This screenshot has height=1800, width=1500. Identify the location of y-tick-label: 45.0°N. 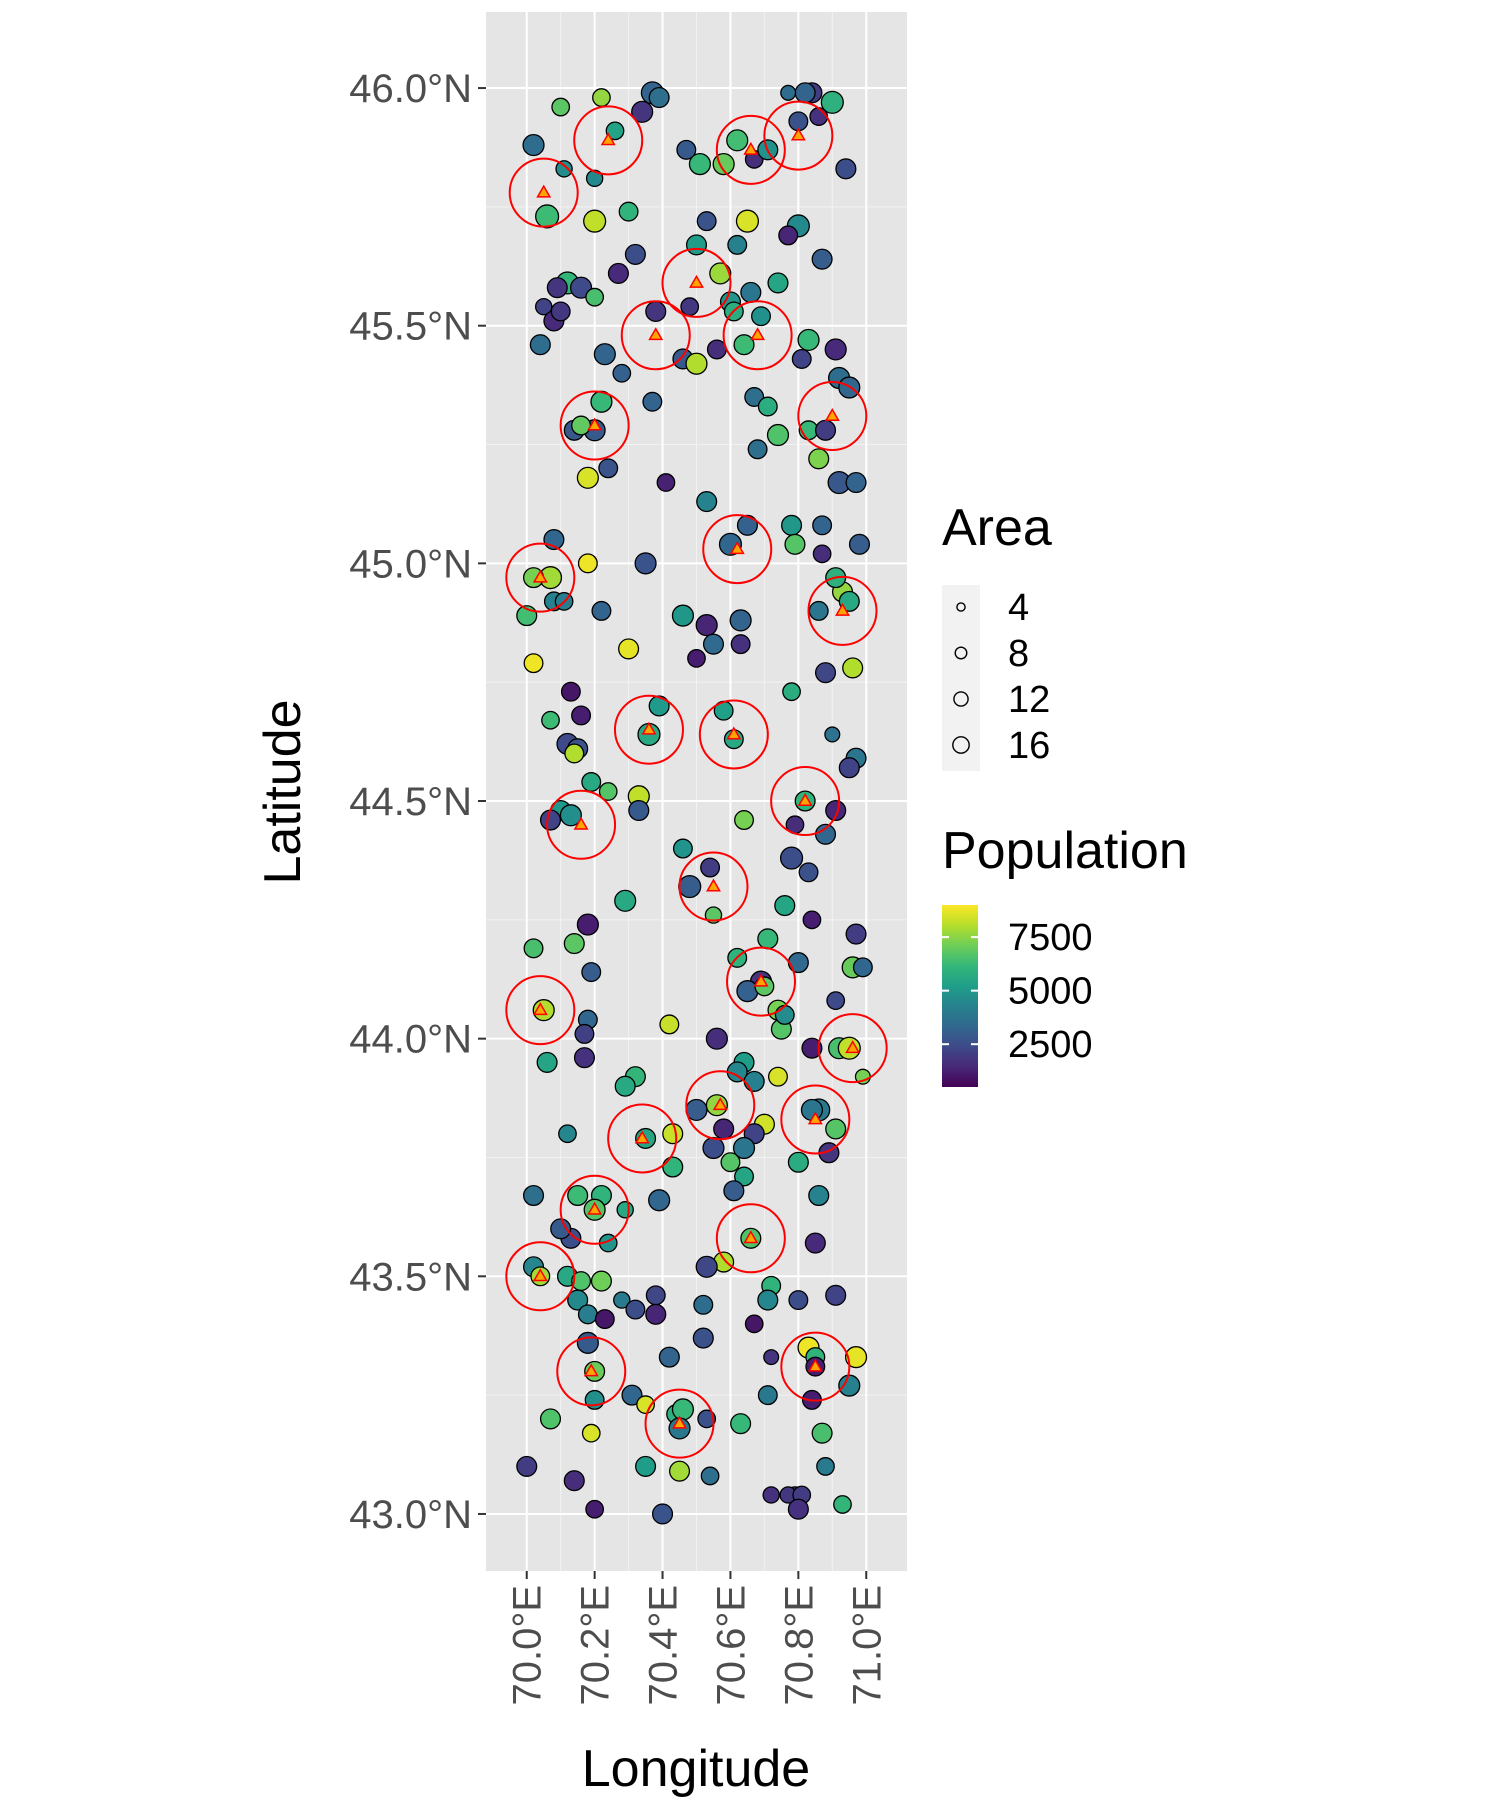
(410, 564).